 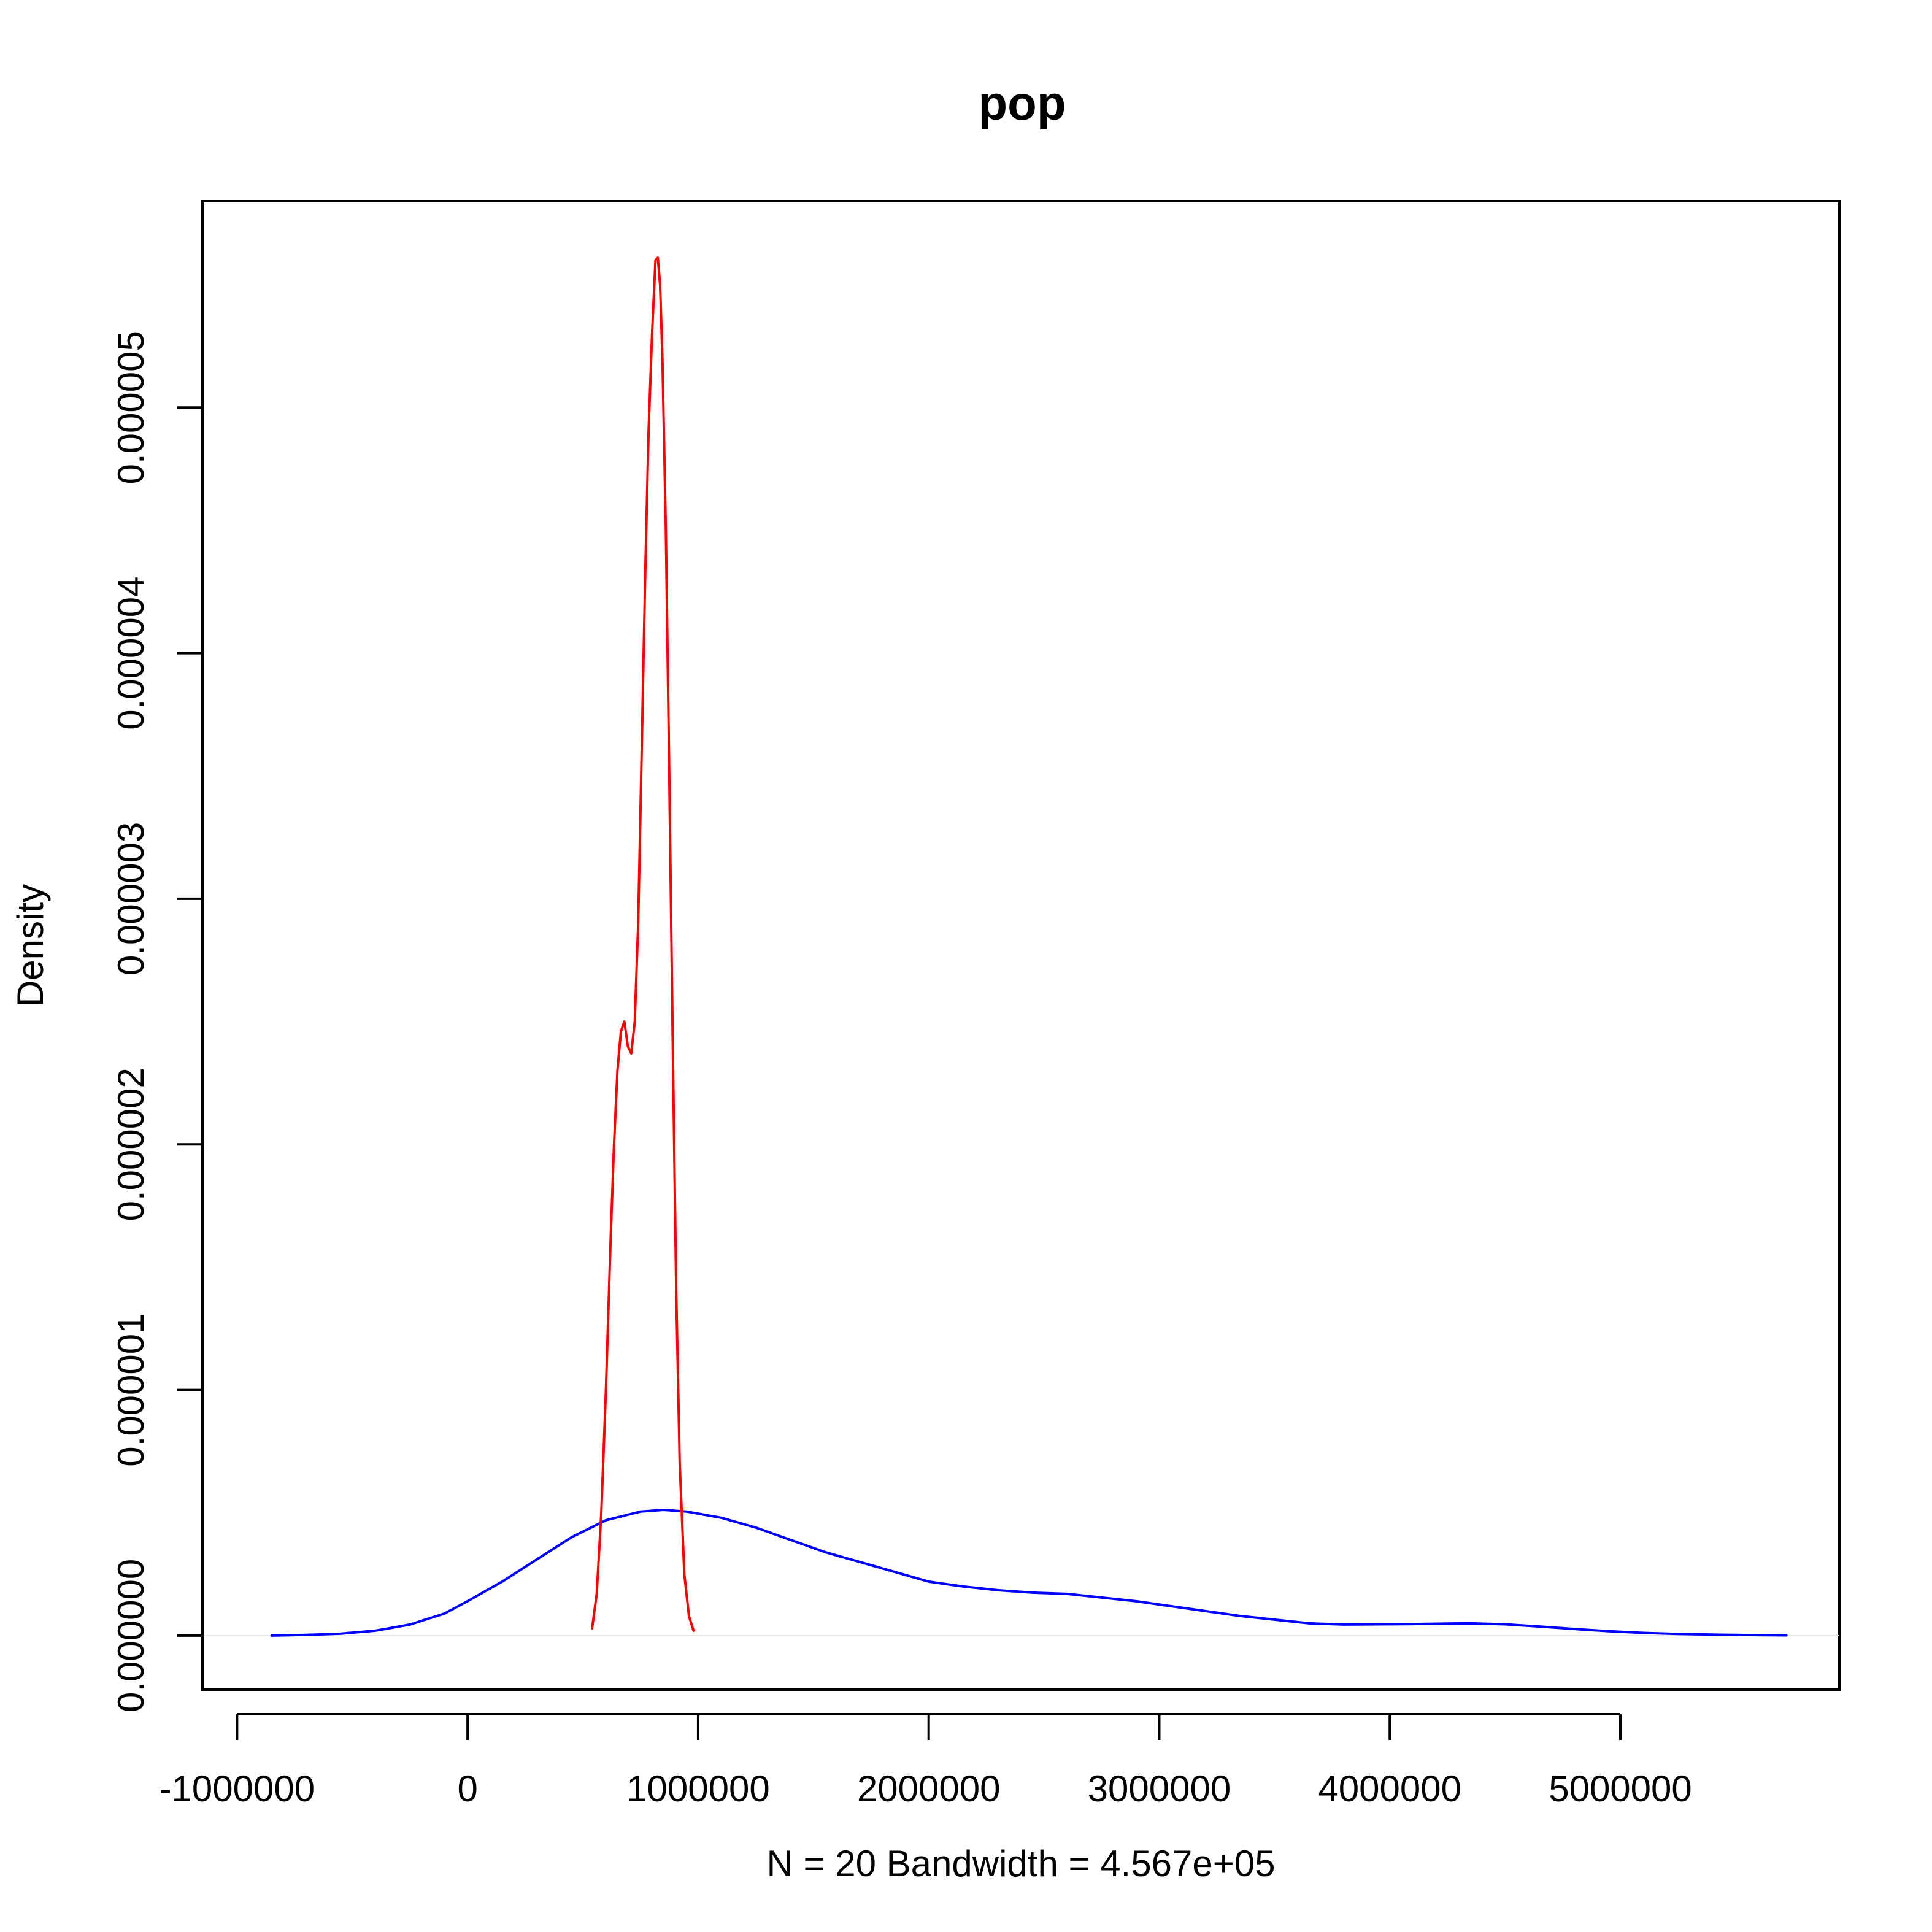 I want to click on x-axis-label: N = 20 Bandwidth = 4.567e+05, so click(x=1021, y=1863).